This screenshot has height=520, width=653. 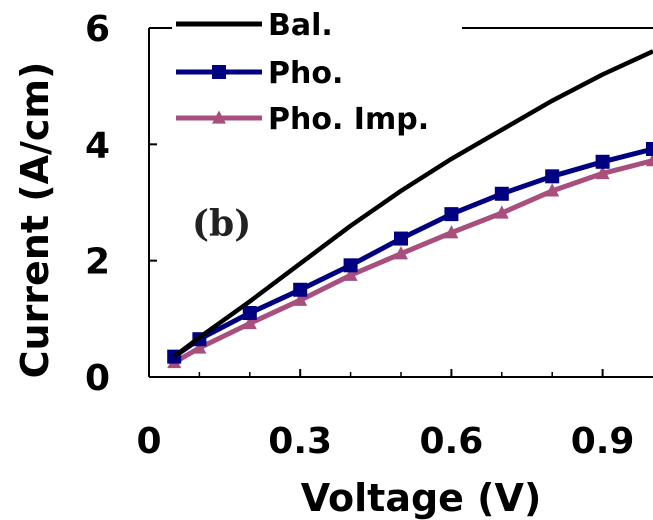 I want to click on panel-annotation: (b), so click(x=221, y=224).